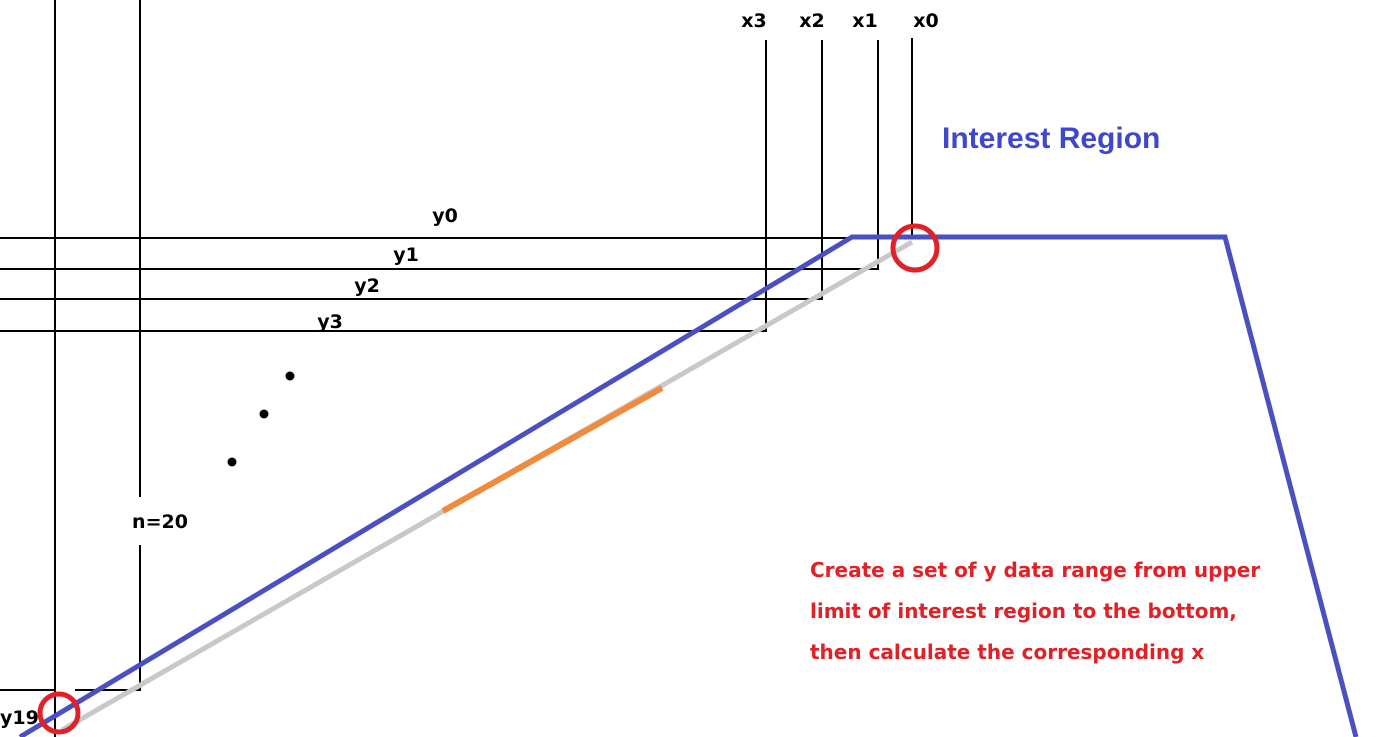  Describe the element at coordinates (19, 718) in the screenshot. I see `y19-label: y19` at that location.